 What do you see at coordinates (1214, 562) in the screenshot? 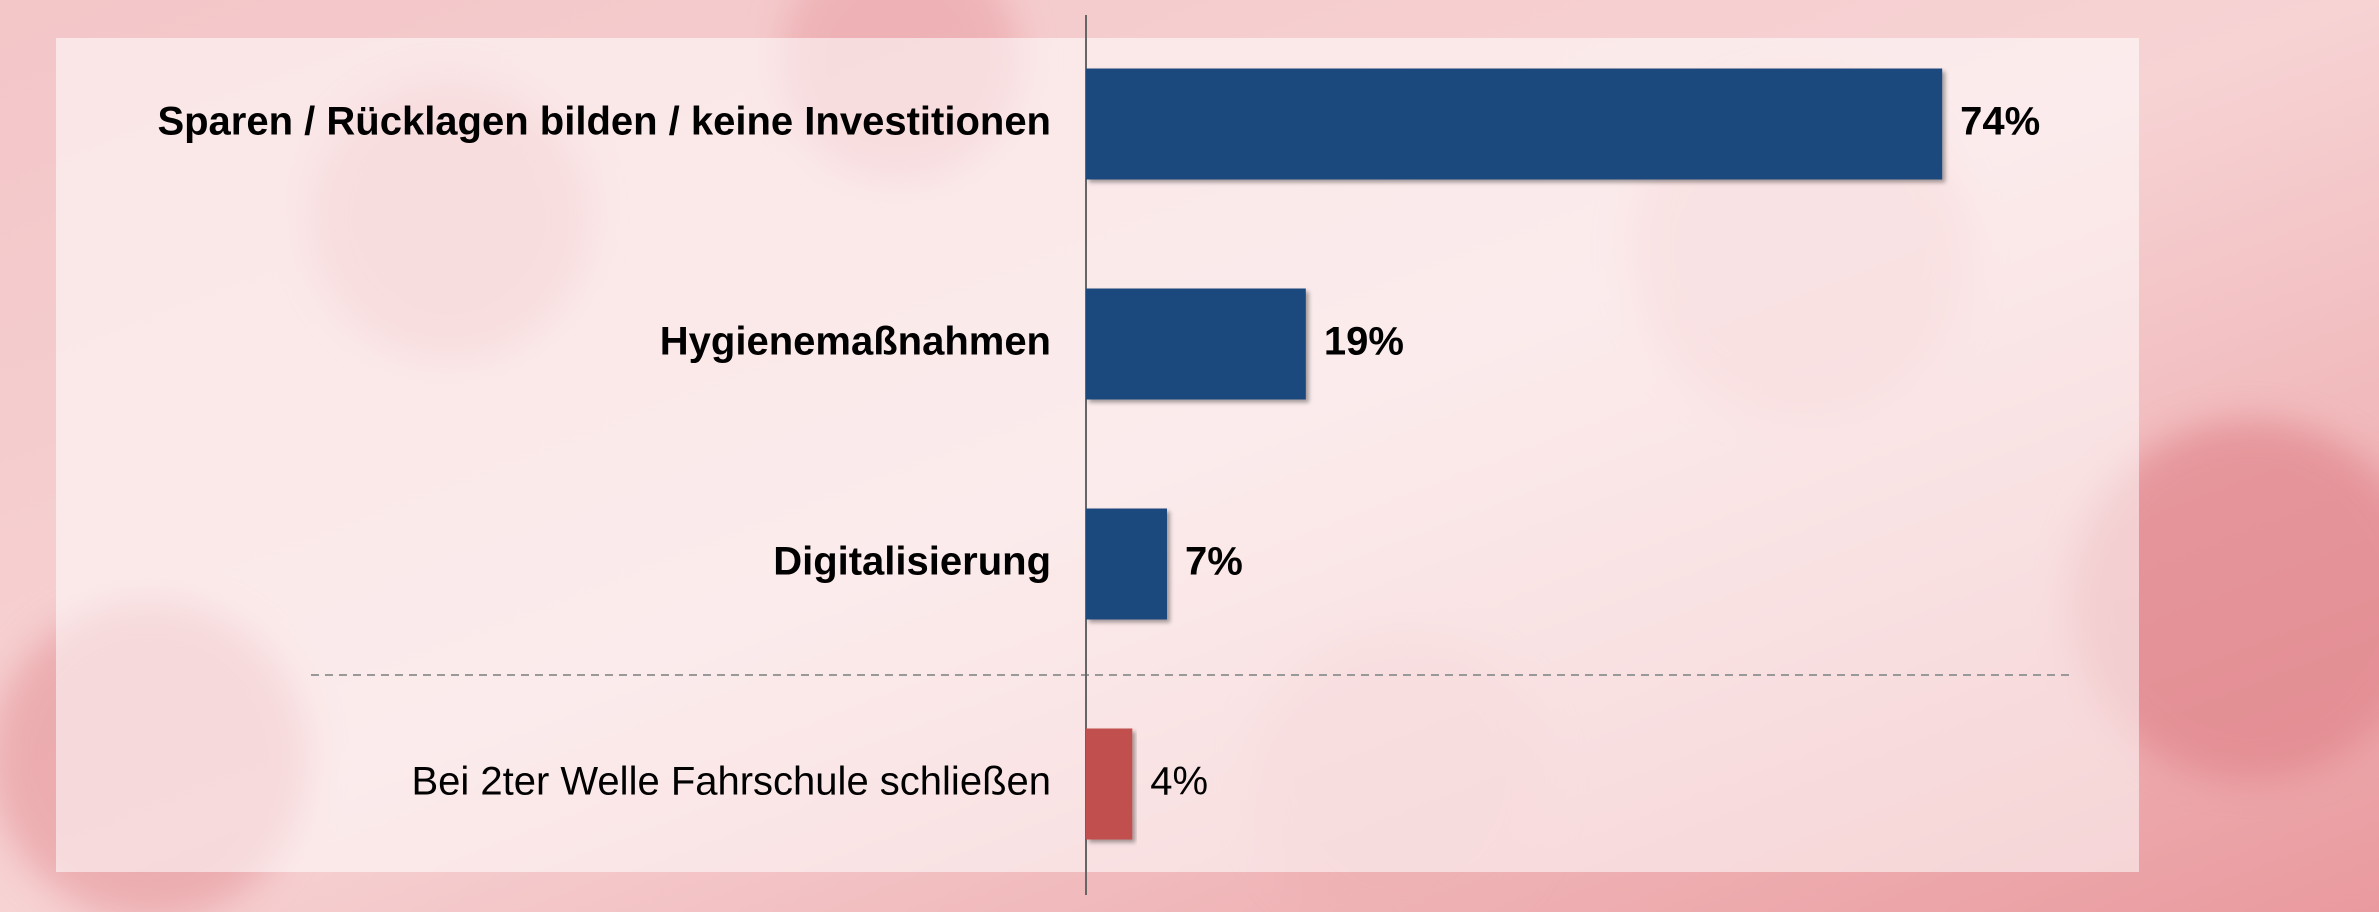
I see `value-label: 7%` at bounding box center [1214, 562].